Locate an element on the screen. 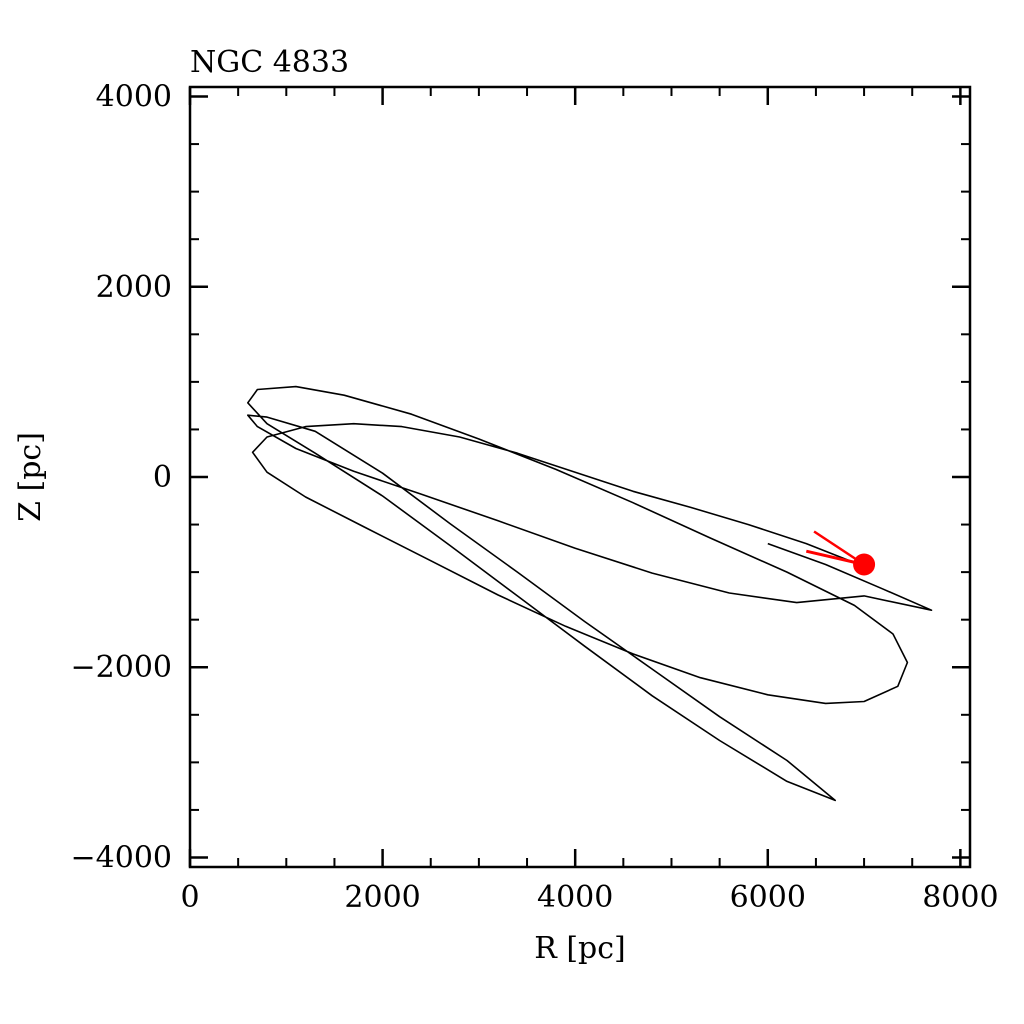 The height and width of the screenshot is (1024, 1024). x-tick-label: 8000 is located at coordinates (960, 897).